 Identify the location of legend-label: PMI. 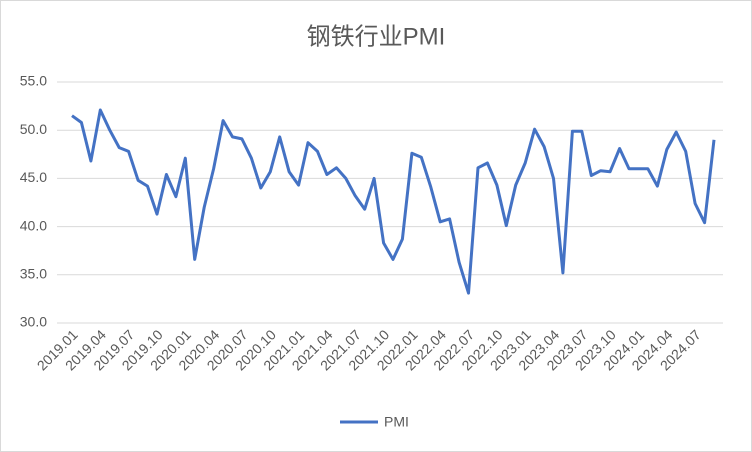
(396, 422).